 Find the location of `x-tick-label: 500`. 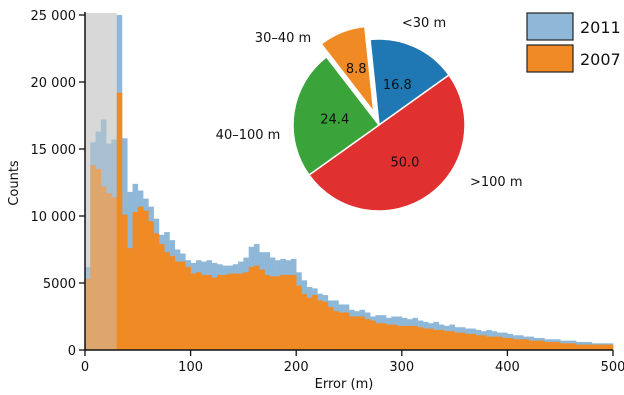

x-tick-label: 500 is located at coordinates (612, 367).